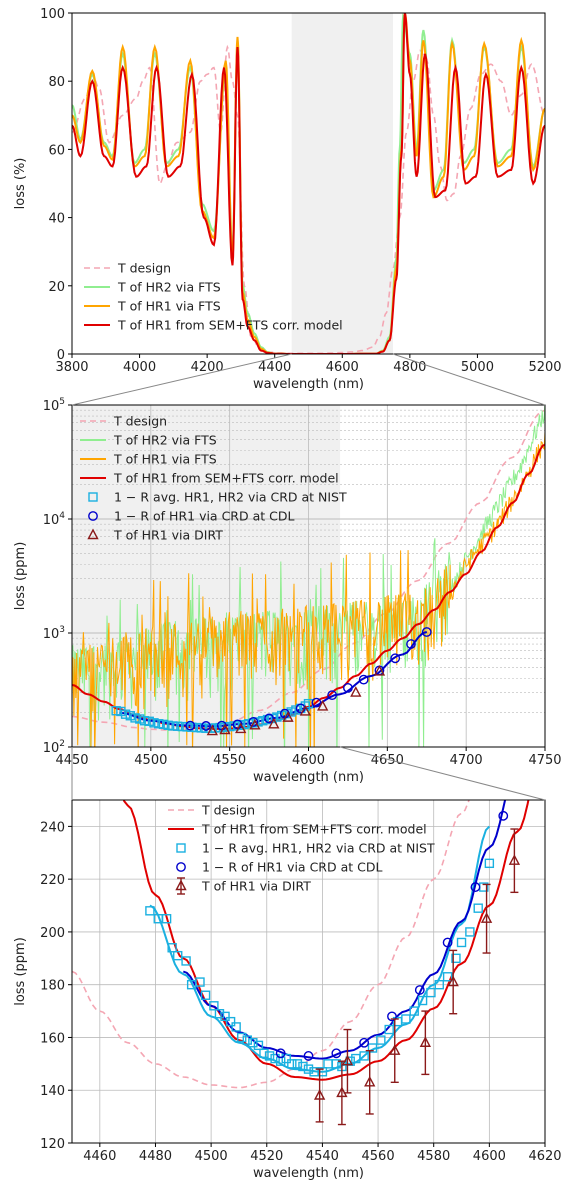 This screenshot has height=1186, width=571. I want to click on y-tick-label: 180, so click(52, 986).